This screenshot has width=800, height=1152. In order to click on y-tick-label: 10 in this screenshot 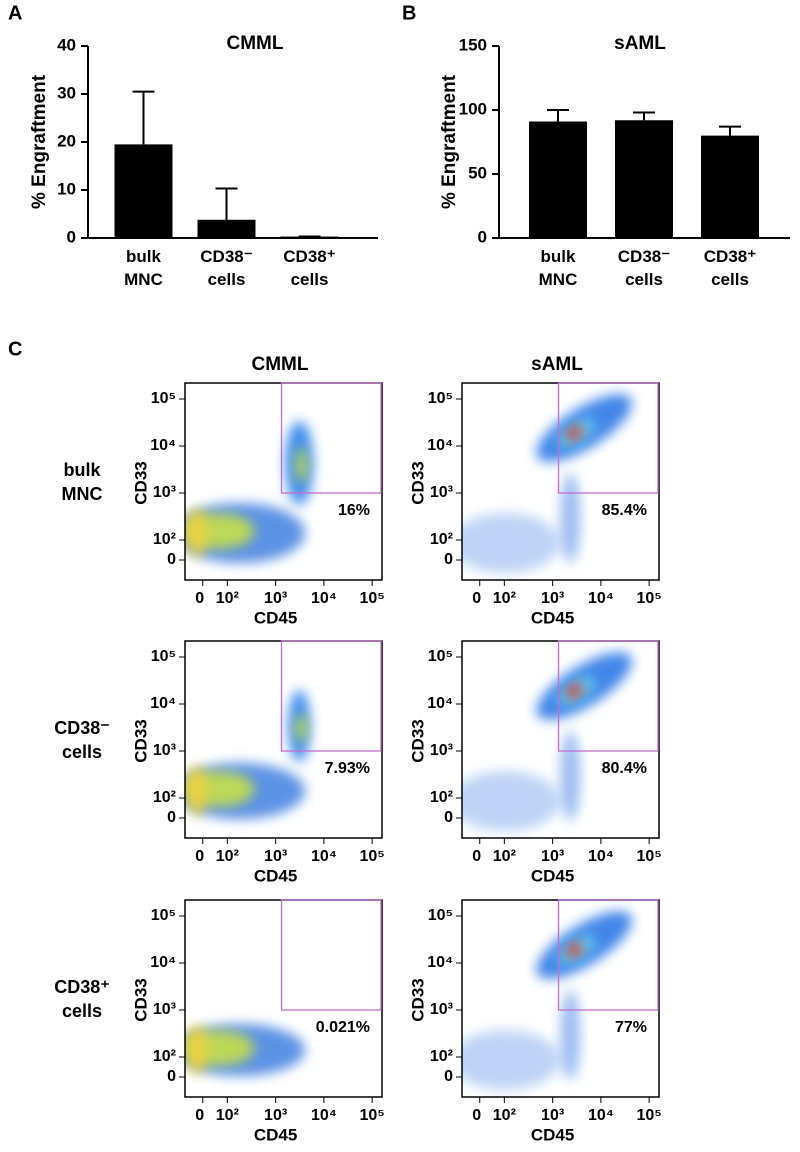, I will do `click(66, 188)`.